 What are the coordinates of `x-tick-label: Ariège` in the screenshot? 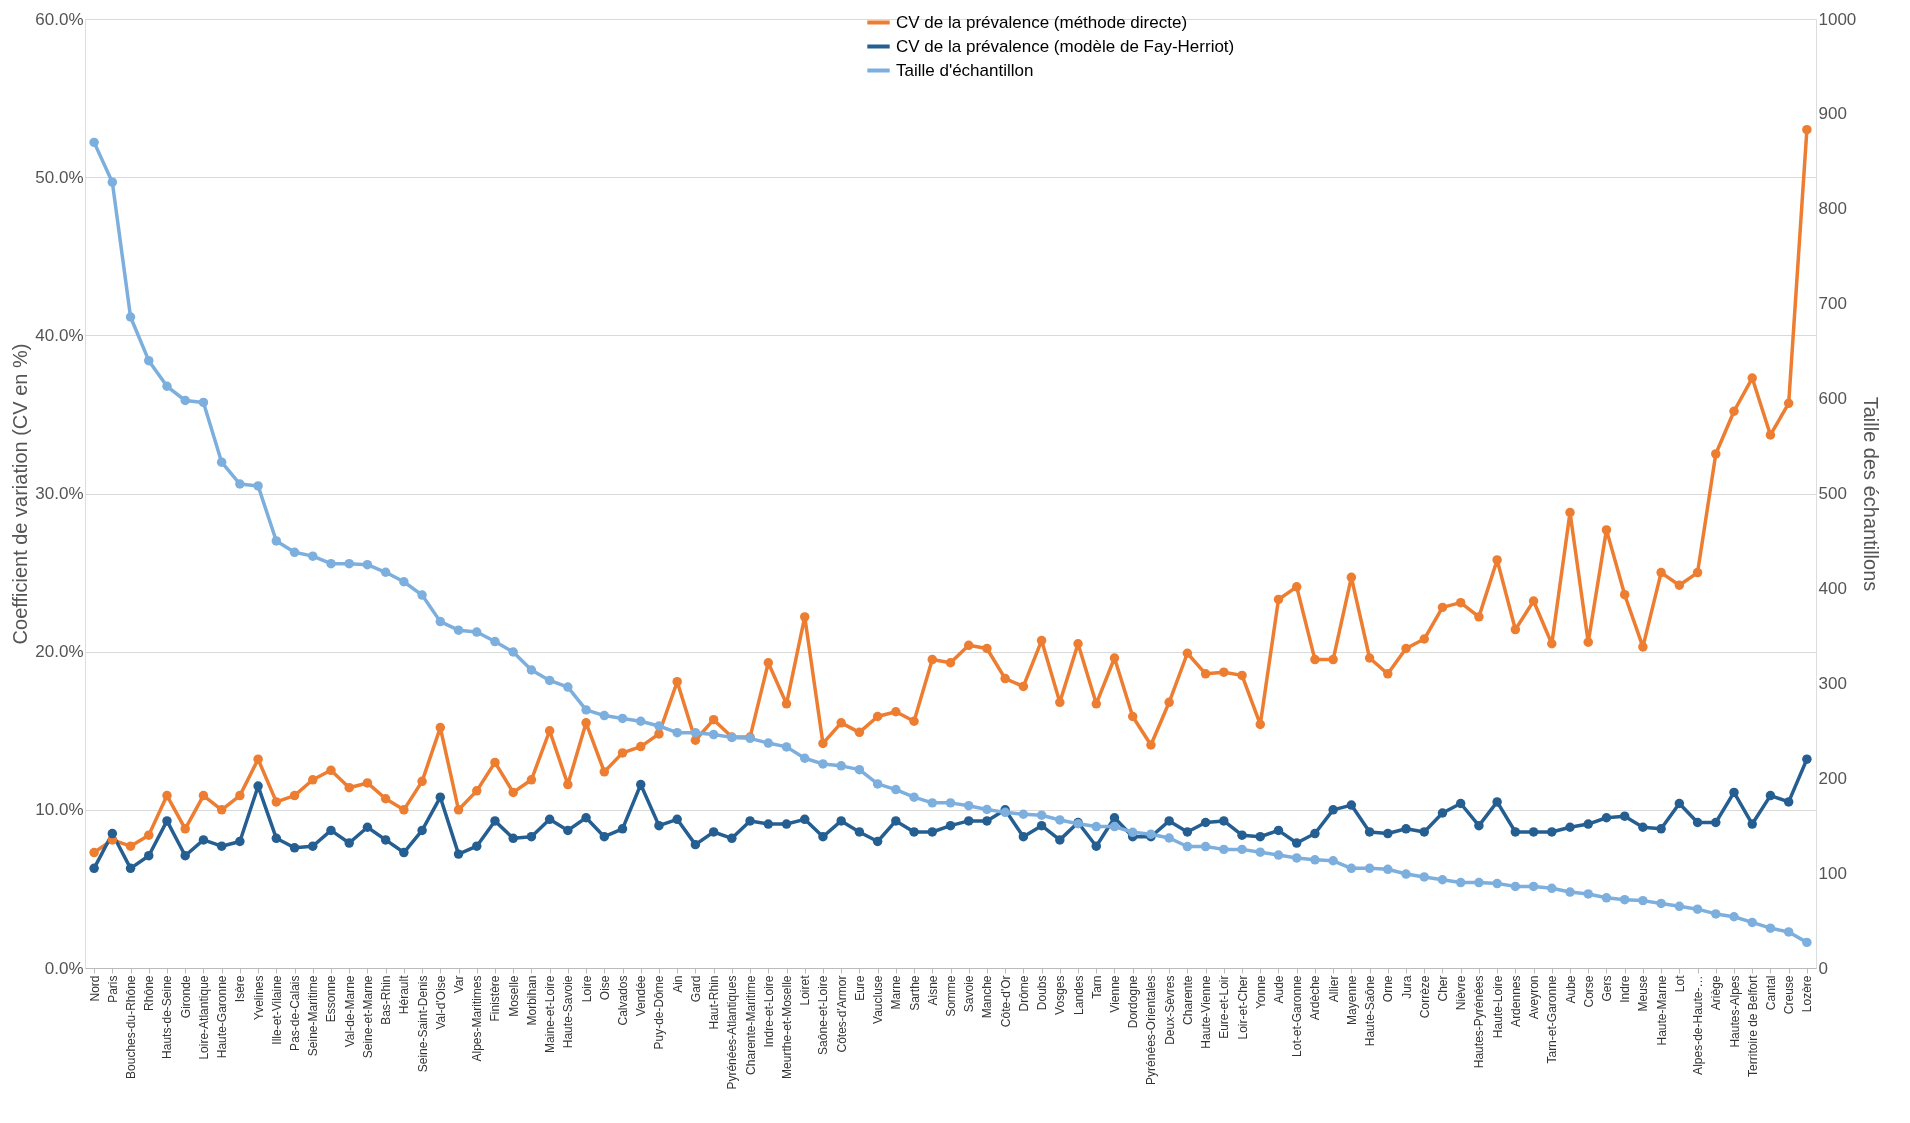 It's located at (1716, 993).